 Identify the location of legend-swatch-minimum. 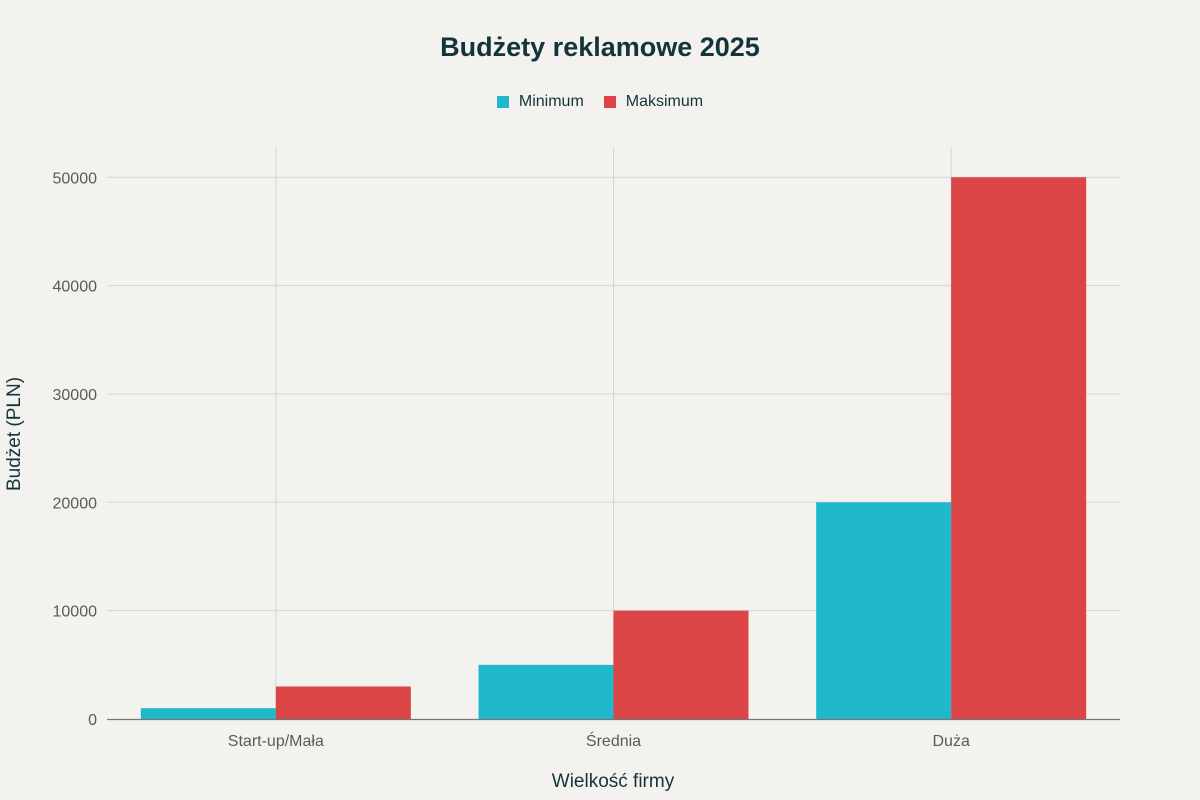
(502, 102).